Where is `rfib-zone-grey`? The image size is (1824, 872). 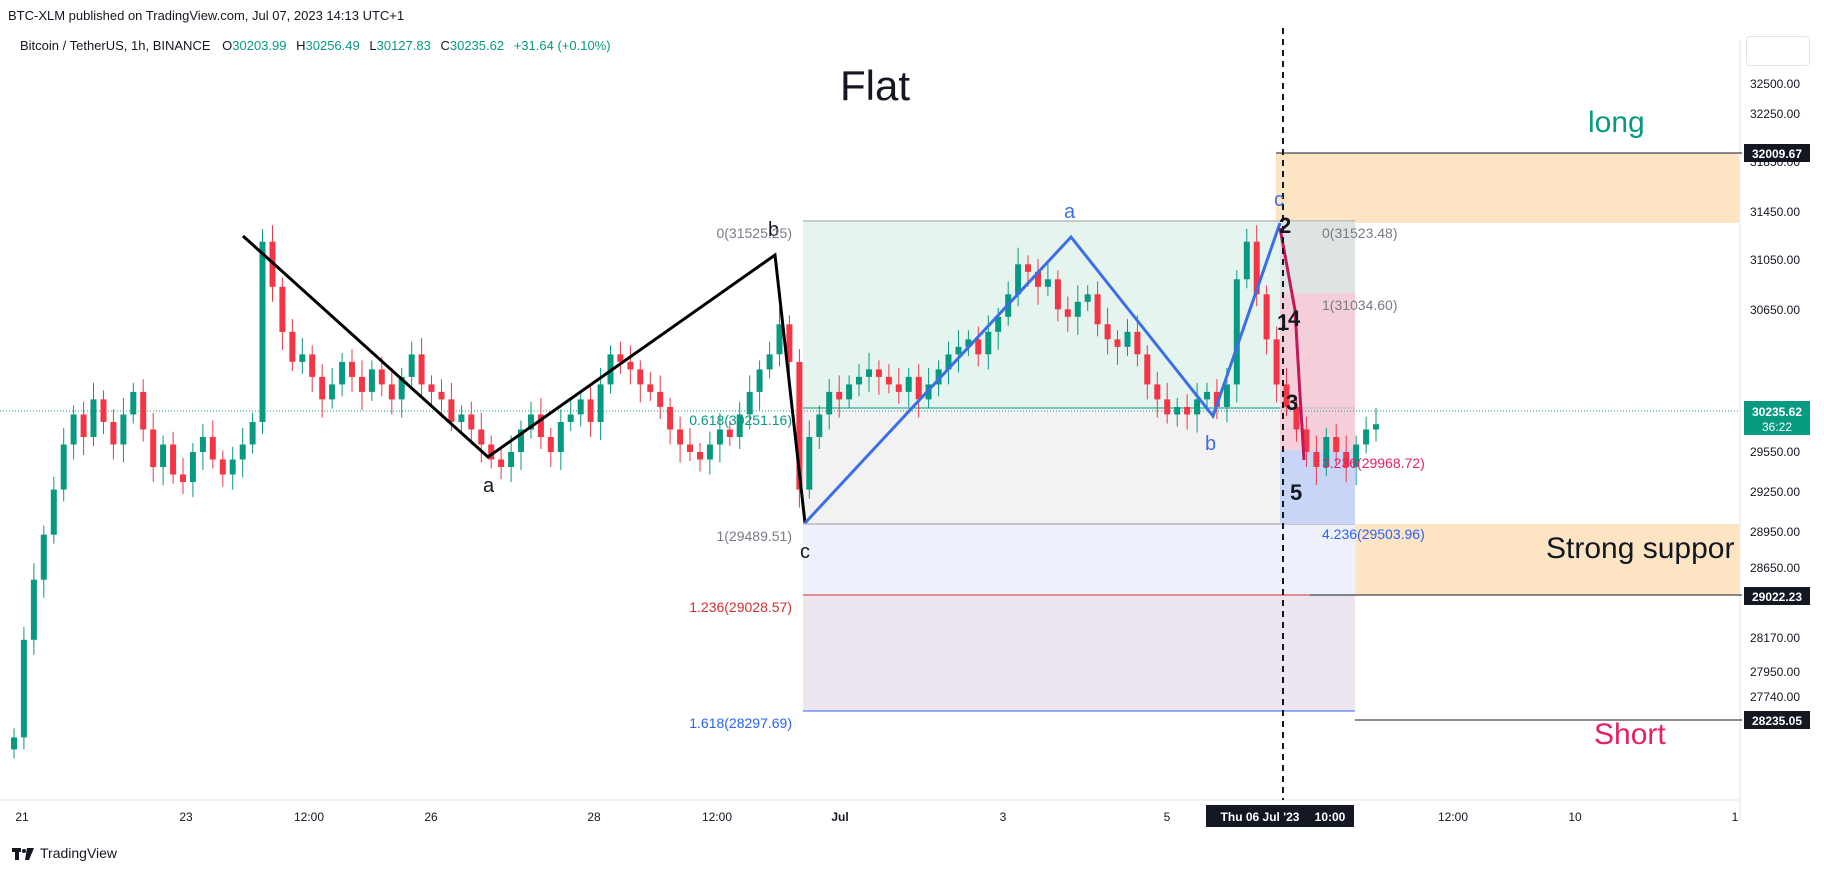
rfib-zone-grey is located at coordinates (1317, 257).